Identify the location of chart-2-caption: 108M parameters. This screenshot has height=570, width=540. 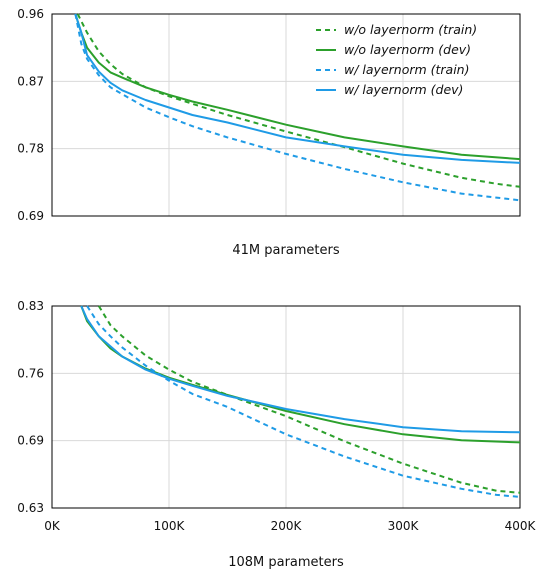
(286, 562).